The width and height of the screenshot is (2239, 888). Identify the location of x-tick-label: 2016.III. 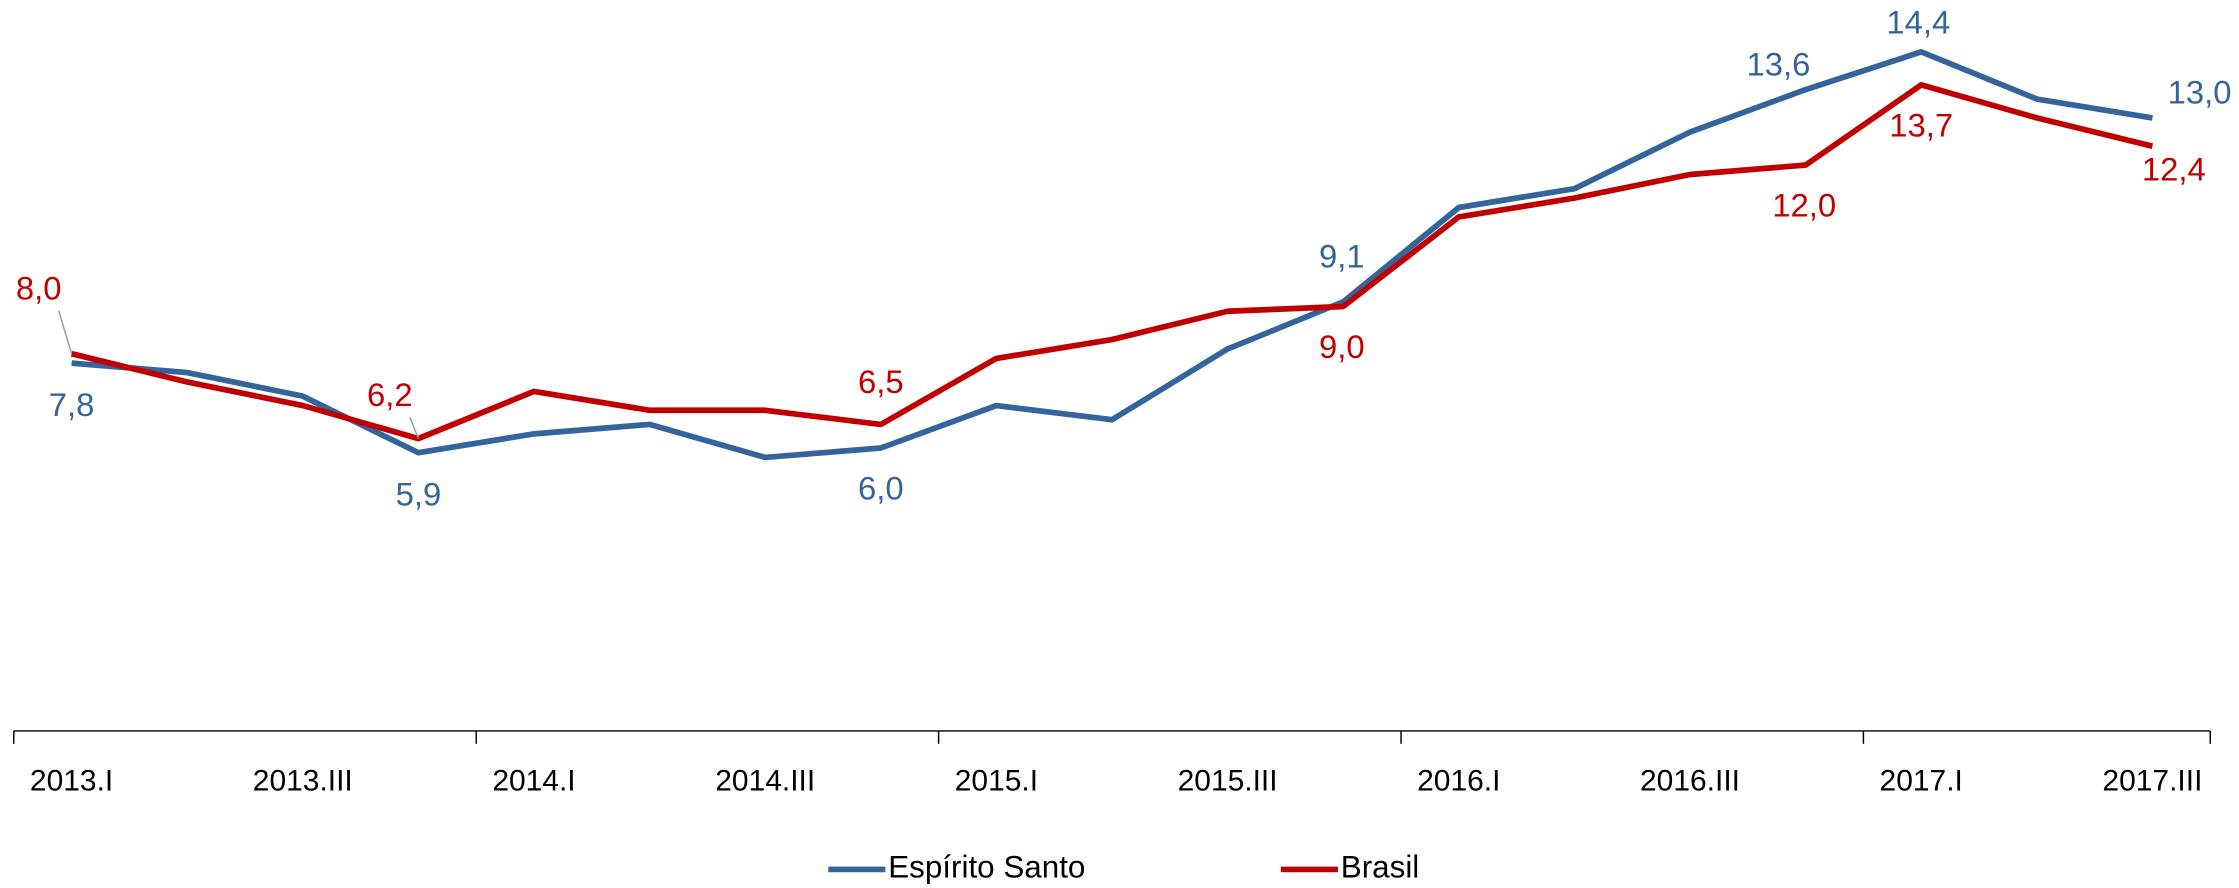
(1690, 780).